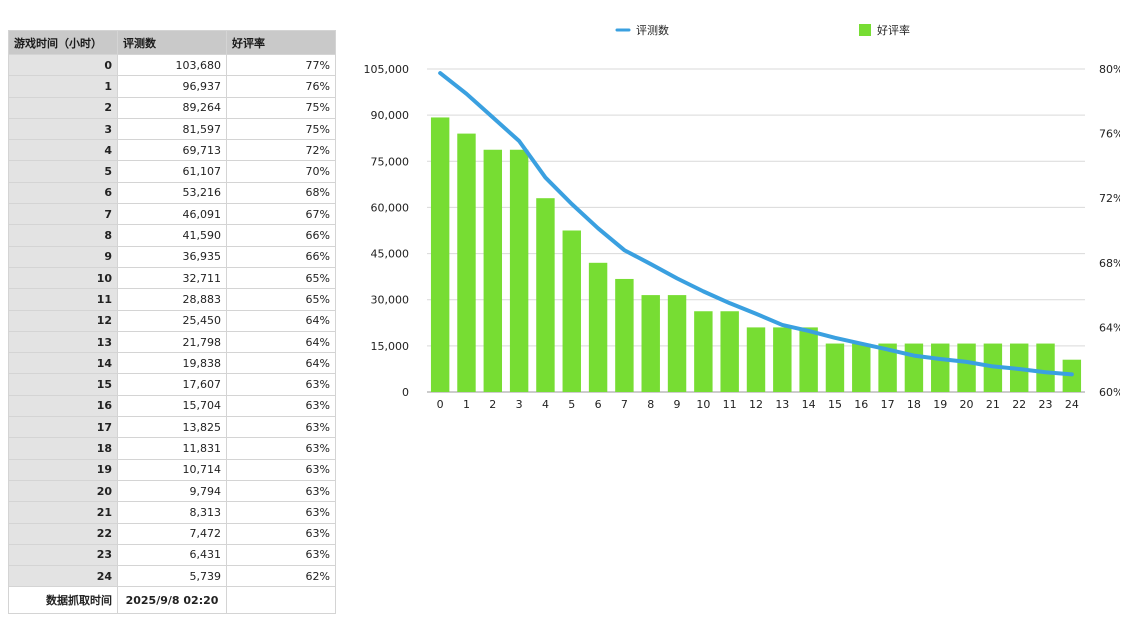  Describe the element at coordinates (63, 256) in the screenshot. I see `hour-cell: 9` at that location.